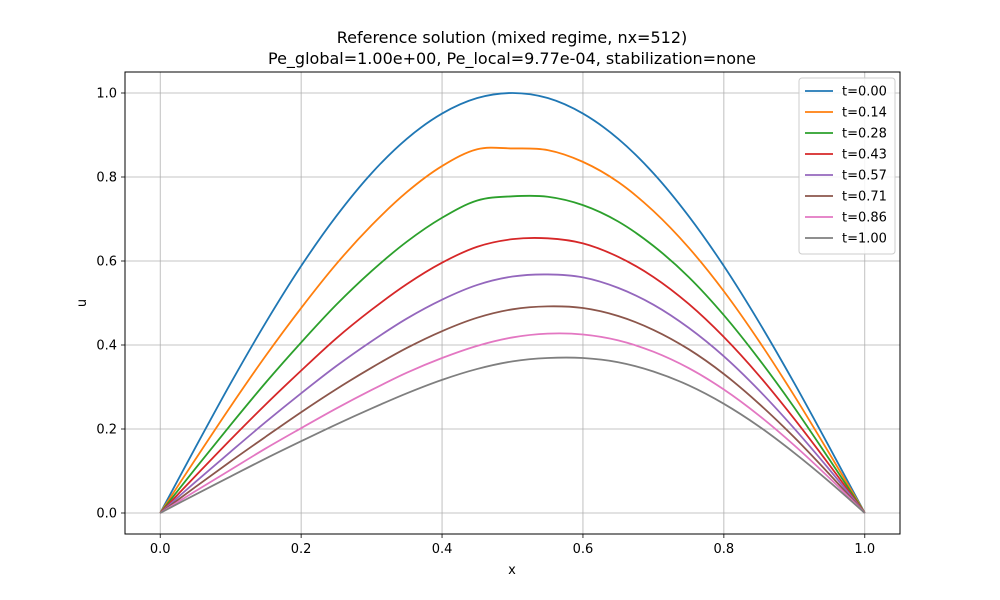 Image resolution: width=1000 pixels, height=600 pixels. Describe the element at coordinates (82, 303) in the screenshot. I see `y-axis-label: u` at that location.